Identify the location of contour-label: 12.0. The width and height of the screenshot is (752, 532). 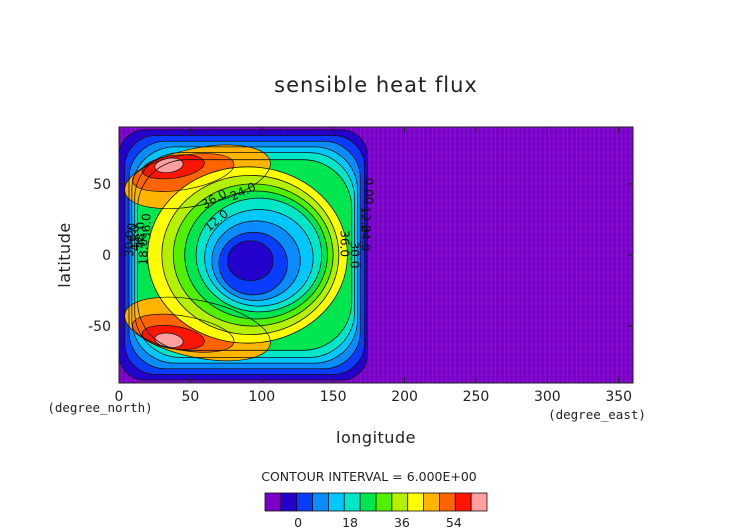
(366, 219).